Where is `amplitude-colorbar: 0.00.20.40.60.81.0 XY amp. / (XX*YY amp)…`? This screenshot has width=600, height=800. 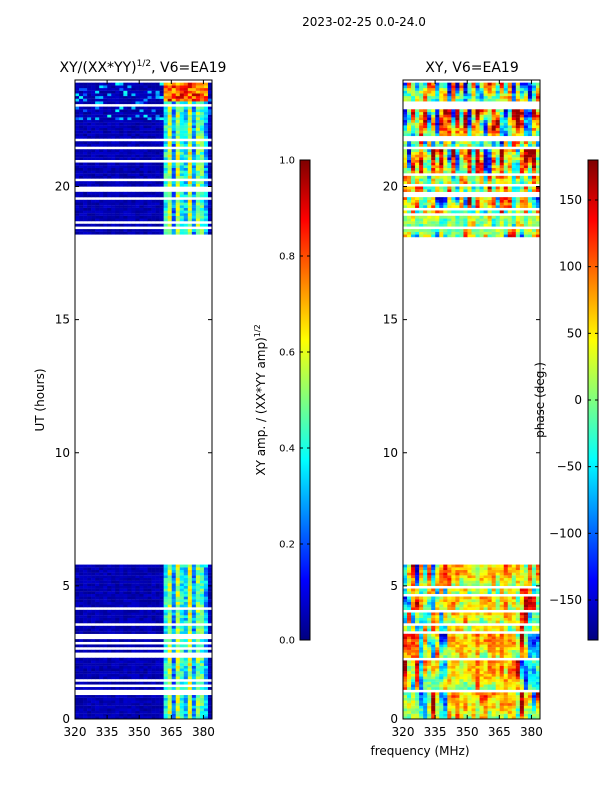
amplitude-colorbar: 0.00.20.40.60.81.0 XY amp. / (XX*YY amp)… is located at coordinates (282, 401).